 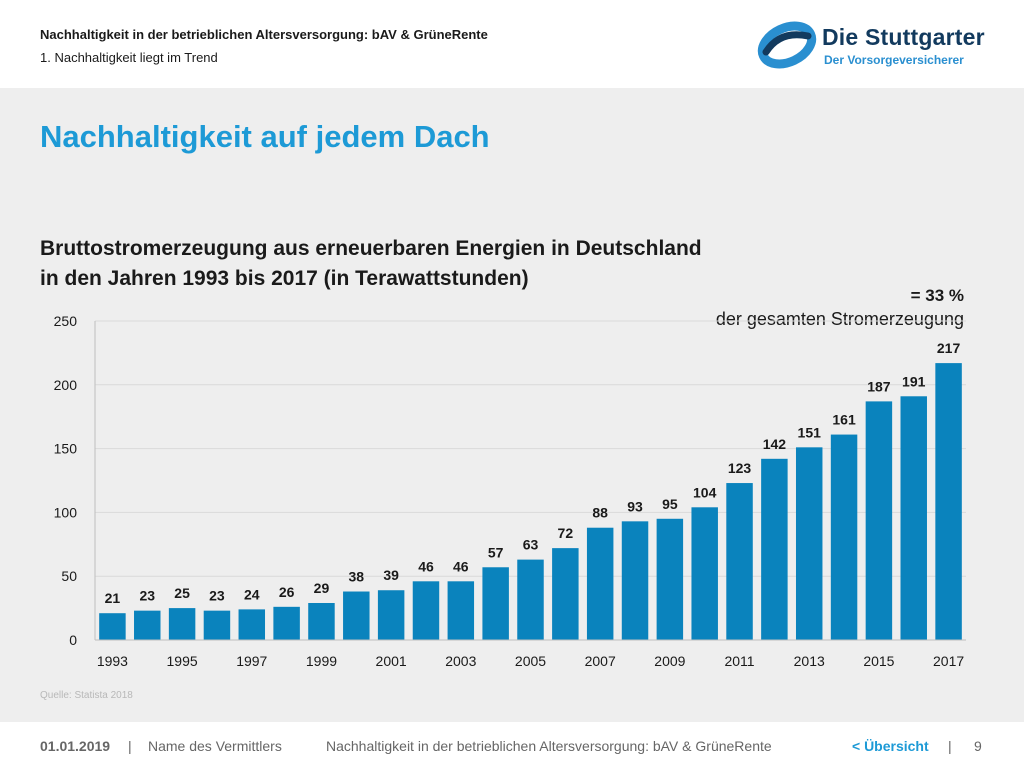 What do you see at coordinates (566, 533) in the screenshot?
I see `data-label: 72` at bounding box center [566, 533].